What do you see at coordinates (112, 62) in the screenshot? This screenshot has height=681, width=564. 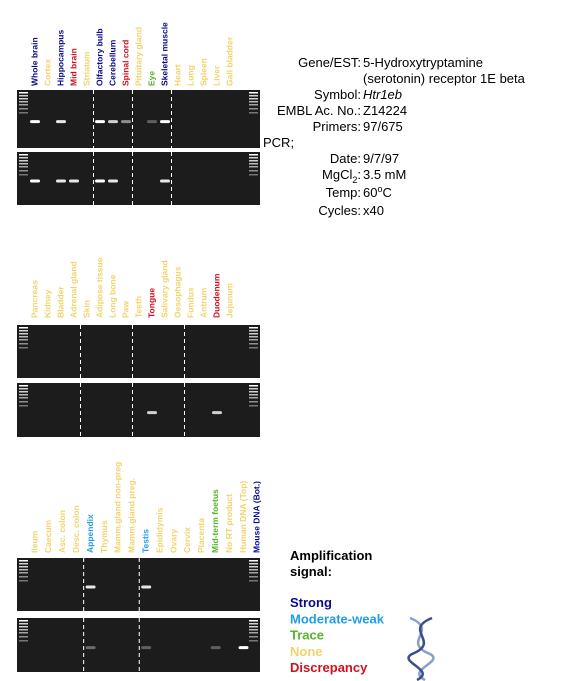 I see `lane-label: Cerebellum` at bounding box center [112, 62].